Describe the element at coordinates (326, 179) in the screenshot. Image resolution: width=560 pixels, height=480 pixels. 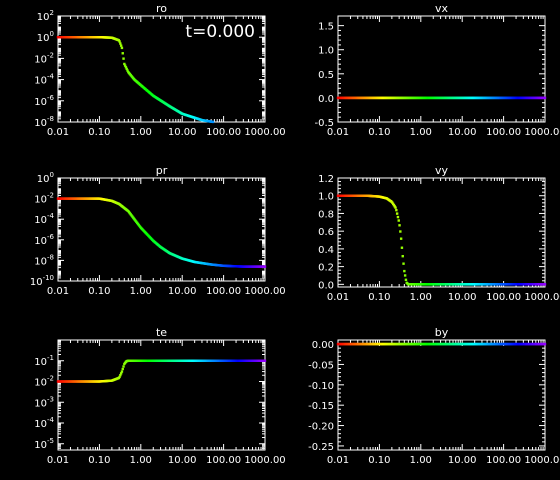
I see `y-tick-label: 1.2` at that location.